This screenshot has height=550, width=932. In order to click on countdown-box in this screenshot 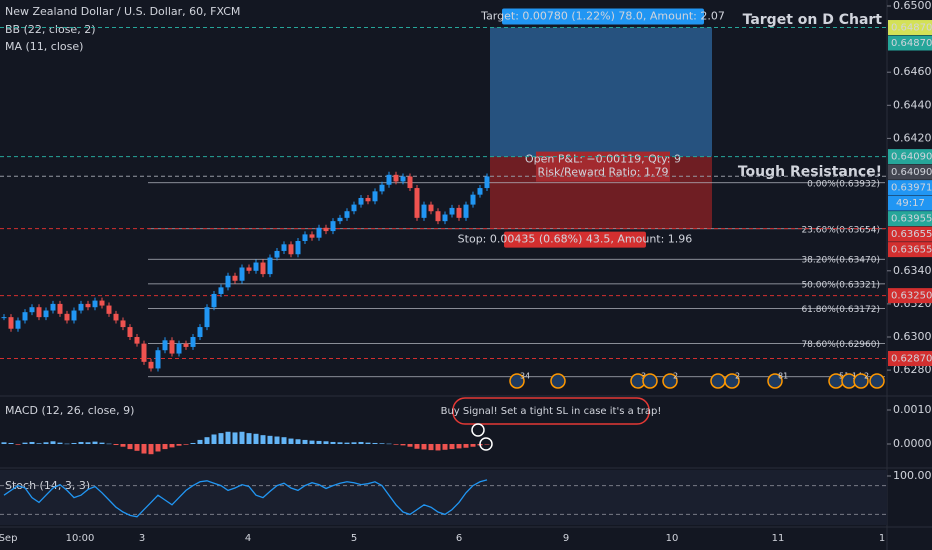, I will do `click(910, 203)`.